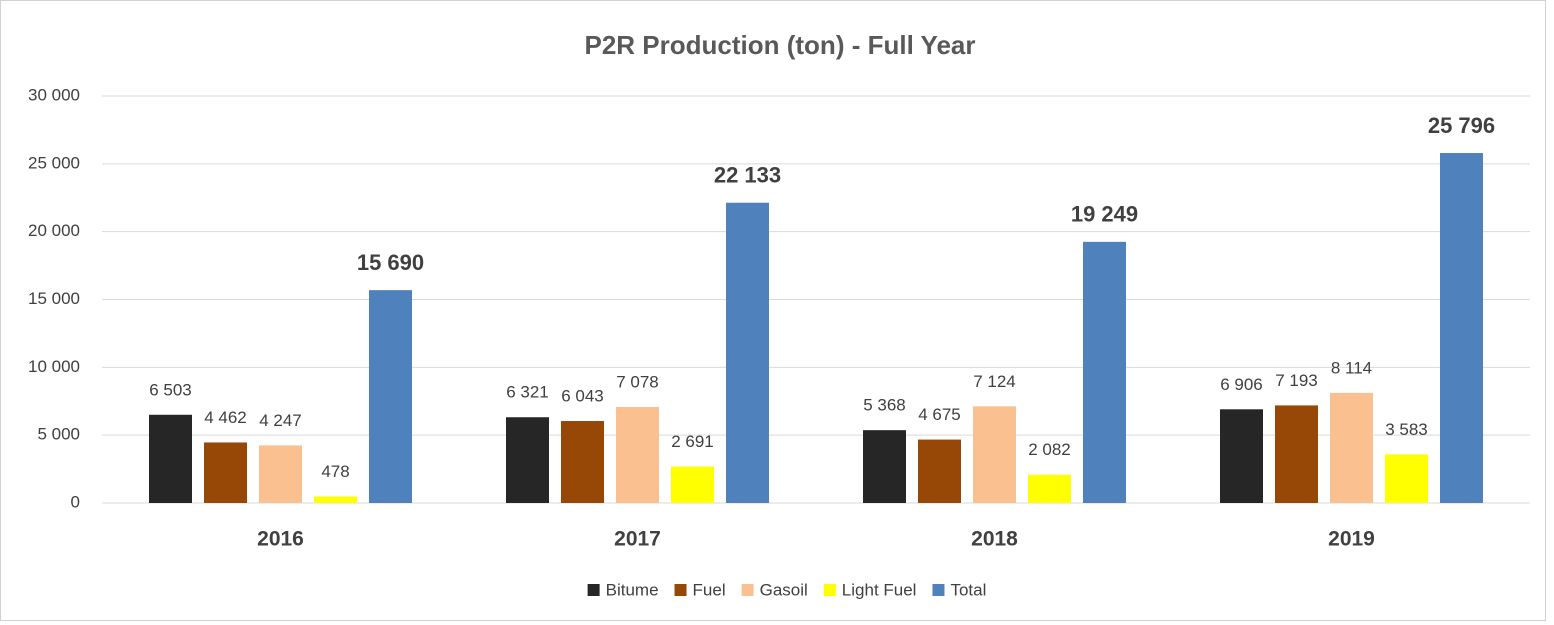  I want to click on value-label: 15 690, so click(390, 262).